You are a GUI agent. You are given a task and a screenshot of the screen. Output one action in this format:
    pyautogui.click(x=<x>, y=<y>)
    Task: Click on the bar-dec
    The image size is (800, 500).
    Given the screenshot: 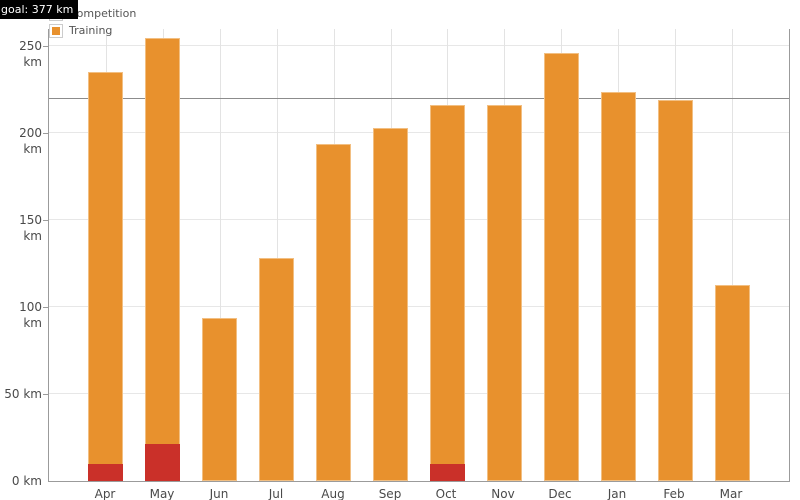 What is the action you would take?
    pyautogui.click(x=561, y=267)
    